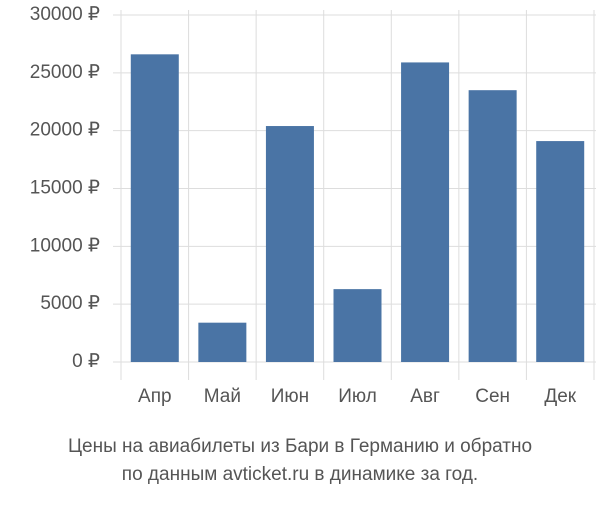 The height and width of the screenshot is (505, 600). What do you see at coordinates (290, 396) in the screenshot?
I see `x-tick-label: Июн` at bounding box center [290, 396].